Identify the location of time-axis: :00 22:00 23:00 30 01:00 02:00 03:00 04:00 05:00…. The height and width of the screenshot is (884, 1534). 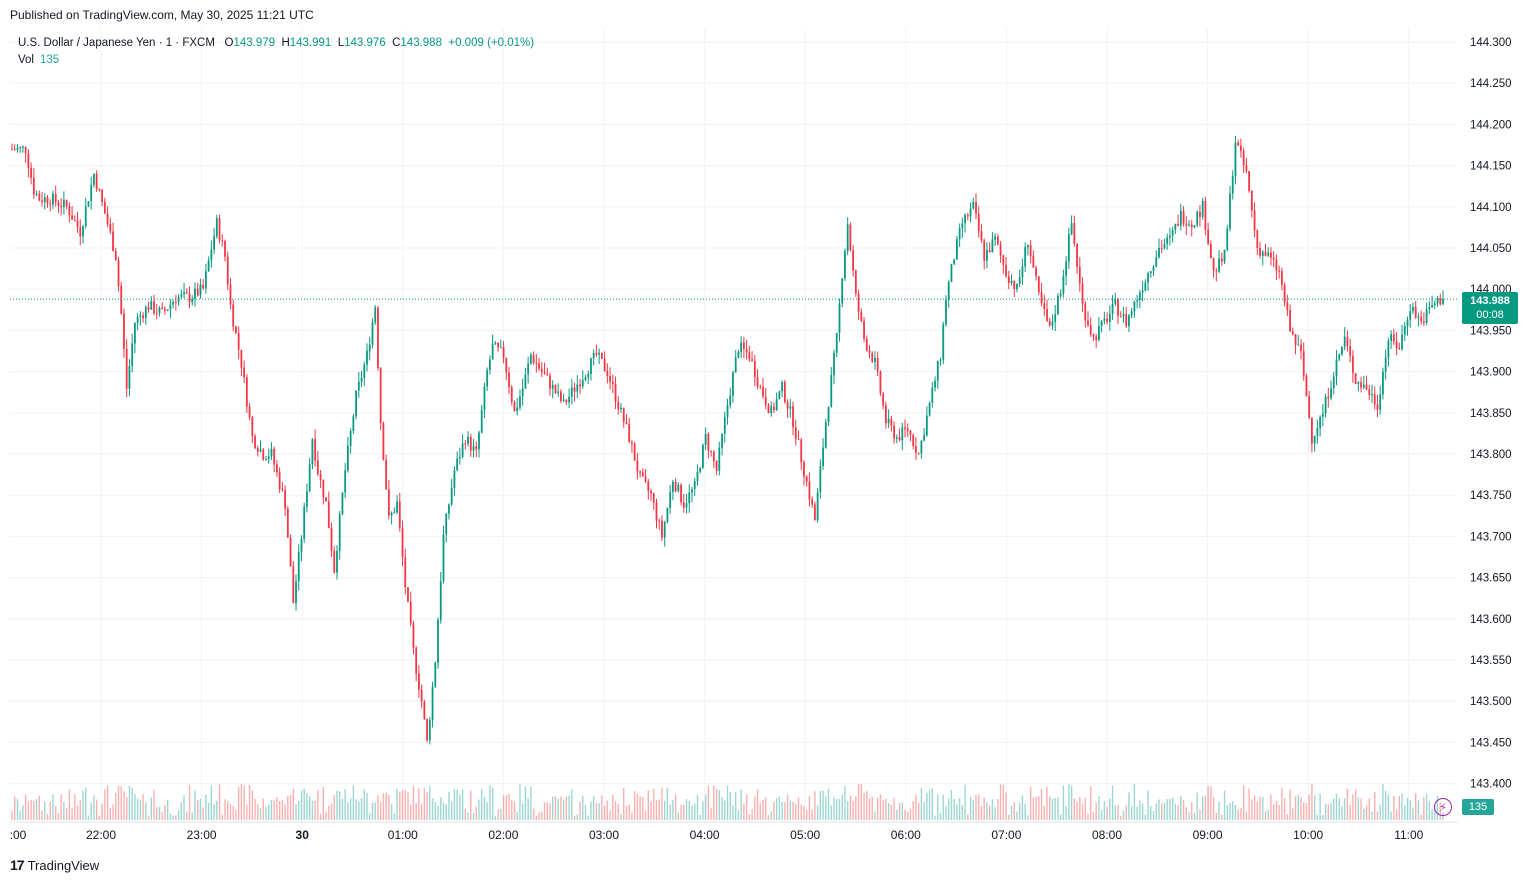
(717, 835).